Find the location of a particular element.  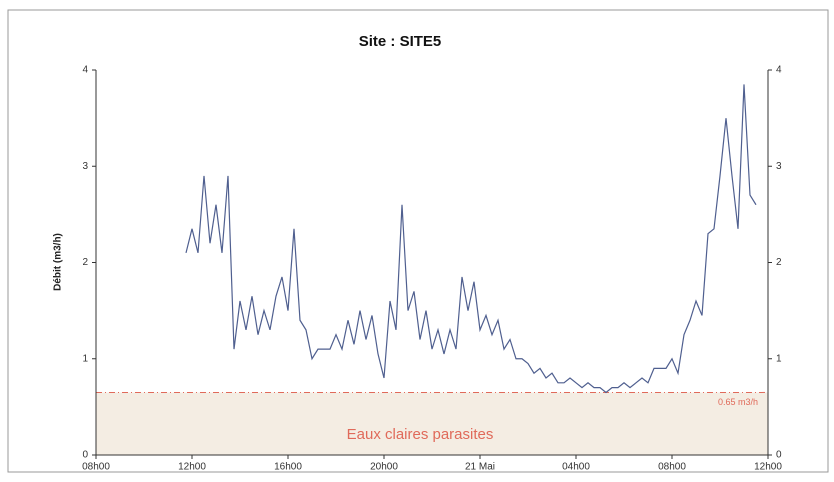

x-tick-label: 21 Mai is located at coordinates (480, 467).